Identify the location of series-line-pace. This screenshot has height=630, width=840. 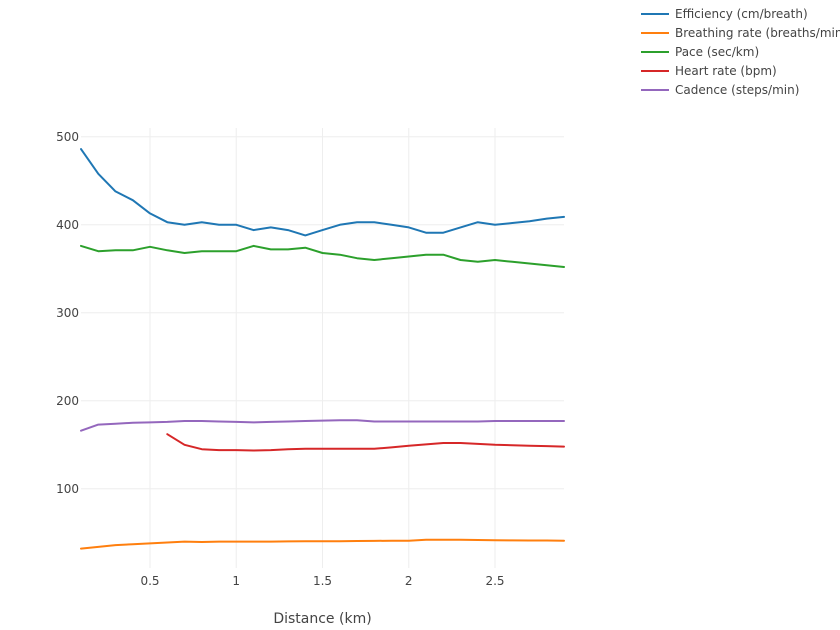
(322, 256).